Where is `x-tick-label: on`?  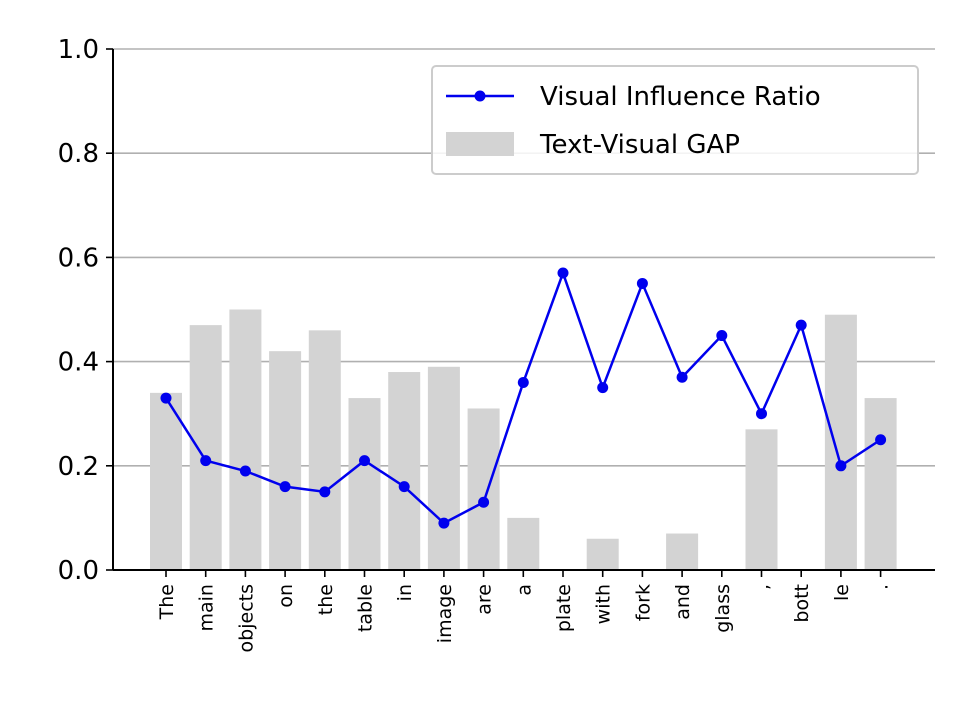
x-tick-label: on is located at coordinates (286, 596).